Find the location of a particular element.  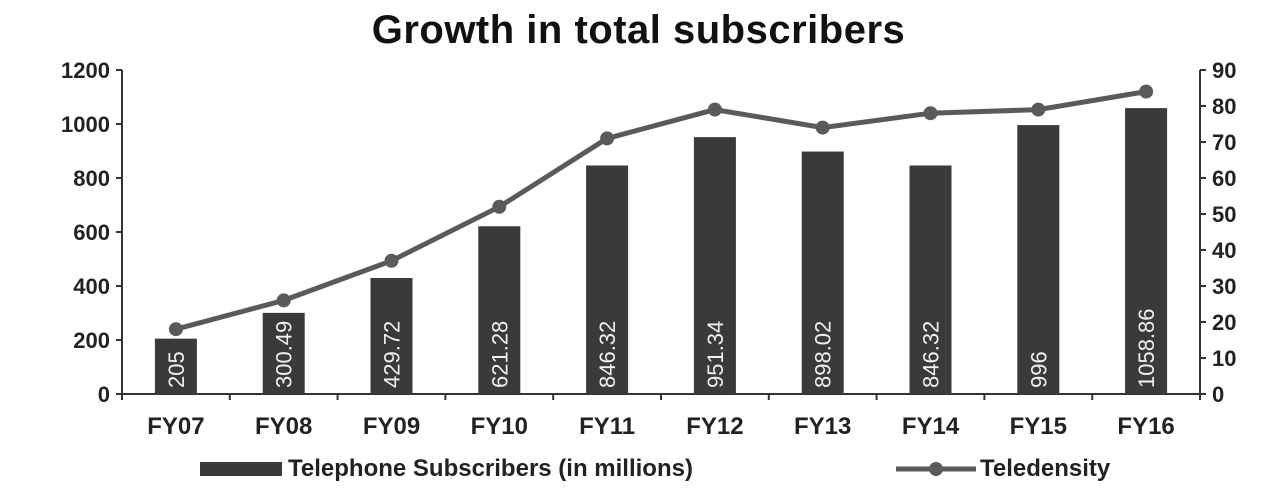

right-tick-label: 80 is located at coordinates (1224, 106).